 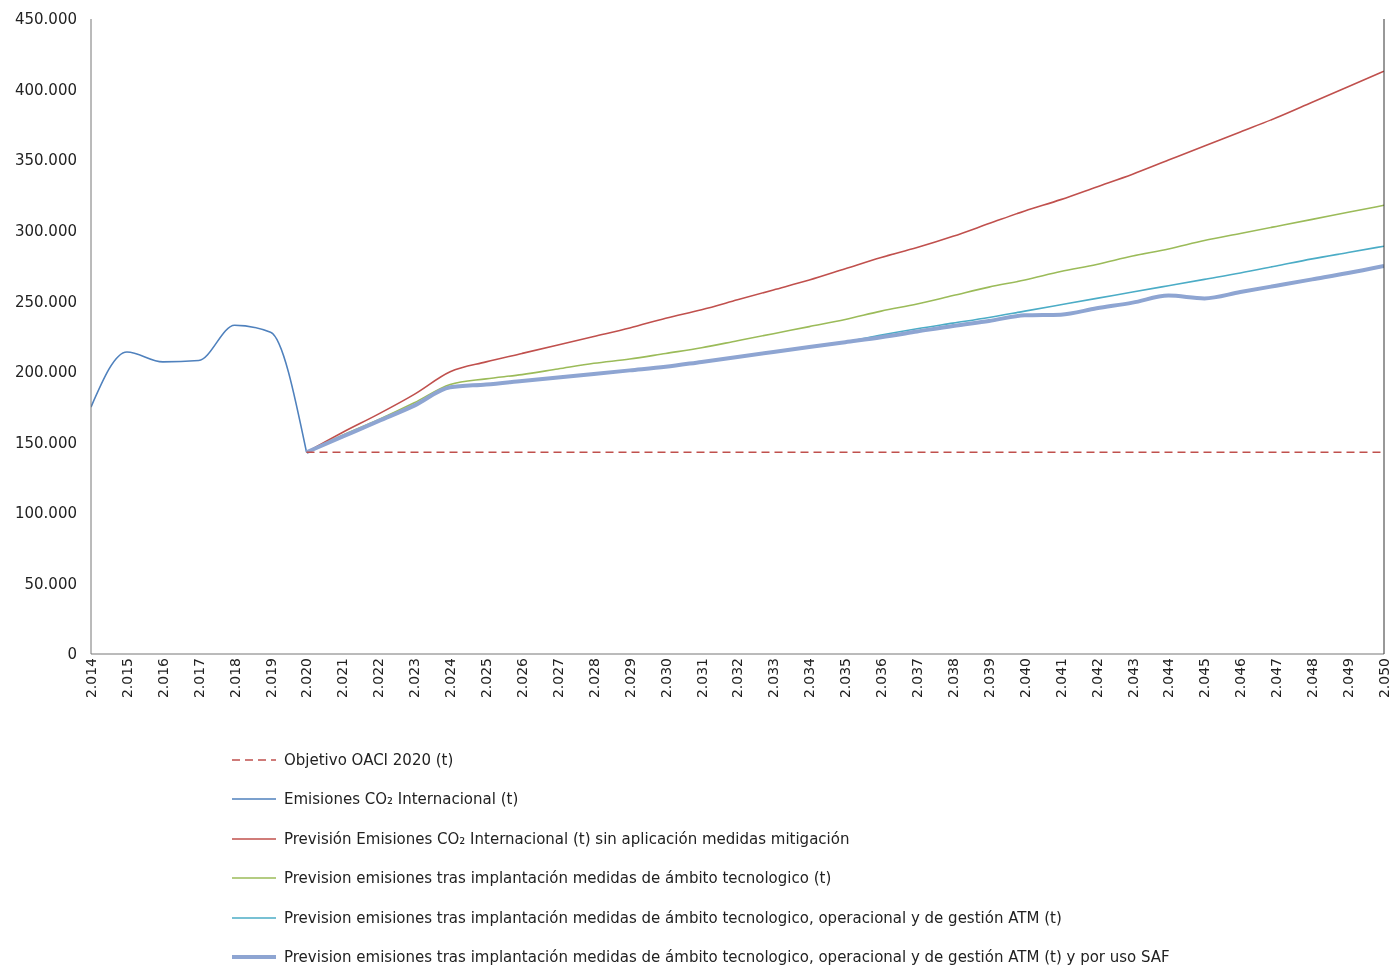 What do you see at coordinates (369, 759) in the screenshot?
I see `legend-label: Objetivo OACI 2020 (t)` at bounding box center [369, 759].